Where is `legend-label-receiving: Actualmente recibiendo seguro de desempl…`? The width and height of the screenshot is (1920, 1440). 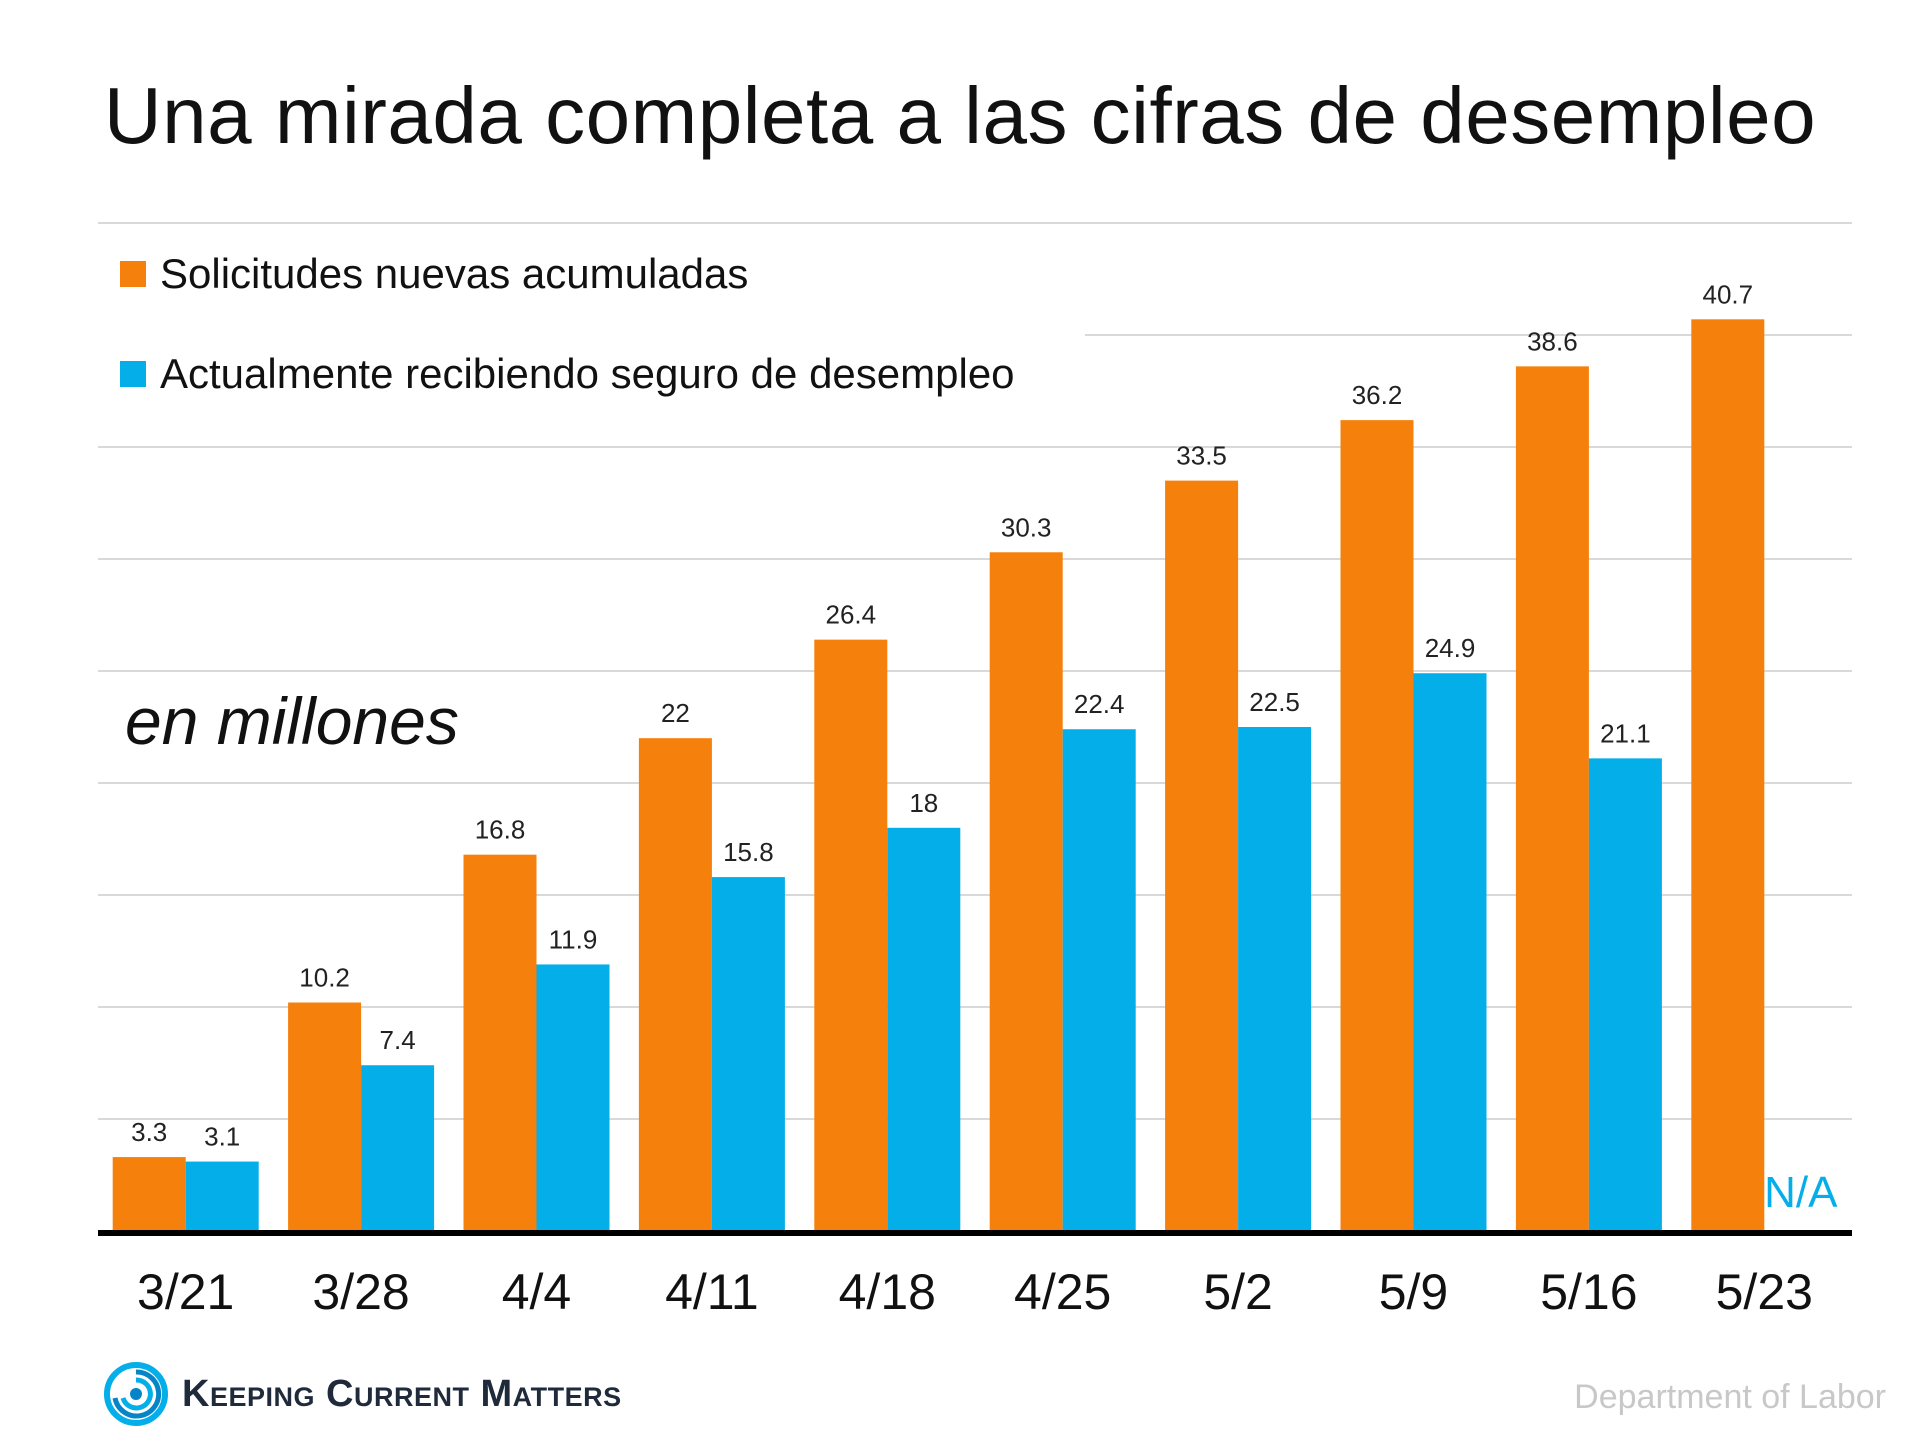 legend-label-receiving: Actualmente recibiendo seguro de desempl… is located at coordinates (587, 373).